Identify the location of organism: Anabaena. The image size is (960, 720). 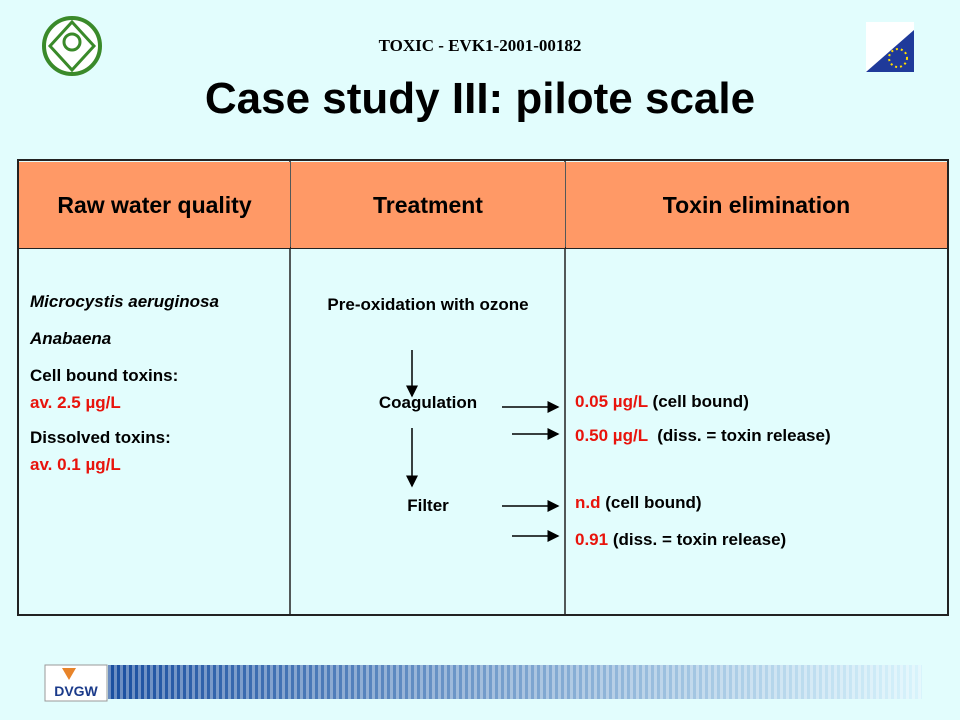
(71, 338).